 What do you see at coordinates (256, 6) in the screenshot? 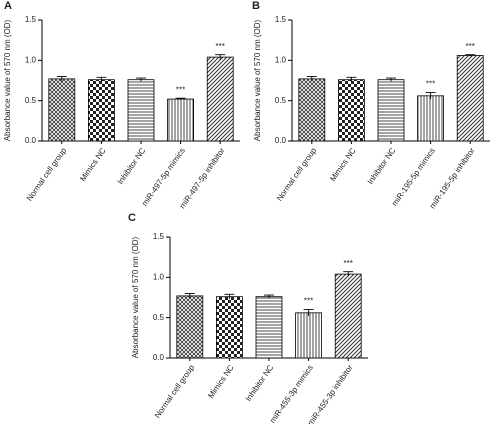
I see `panel-label: B` at bounding box center [256, 6].